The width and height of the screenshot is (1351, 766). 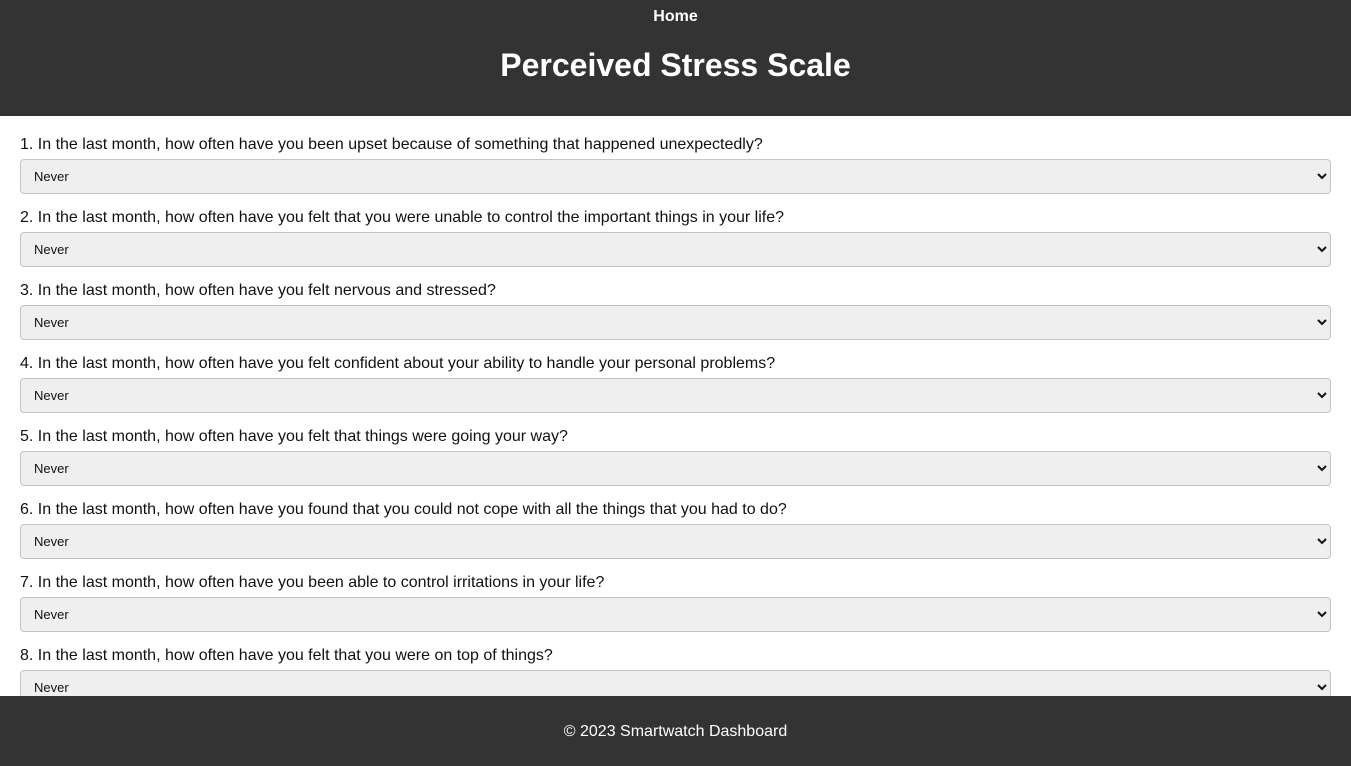 What do you see at coordinates (675, 176) in the screenshot?
I see `question-1-select: Never` at bounding box center [675, 176].